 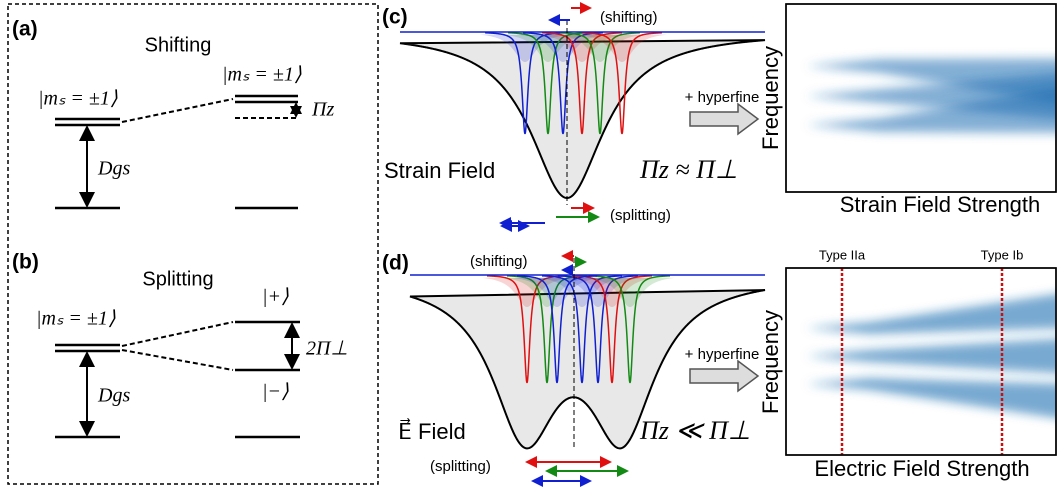 I want to click on marker-label: Type IIa, so click(x=842, y=254).